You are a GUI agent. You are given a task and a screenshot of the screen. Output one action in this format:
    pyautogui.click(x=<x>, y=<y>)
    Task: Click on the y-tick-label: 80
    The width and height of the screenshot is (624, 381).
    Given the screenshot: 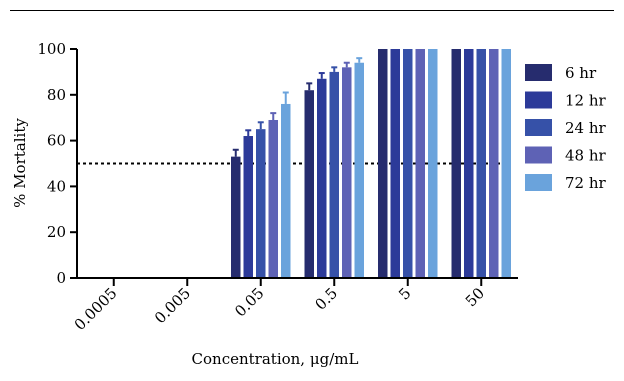 What is the action you would take?
    pyautogui.click(x=56, y=95)
    